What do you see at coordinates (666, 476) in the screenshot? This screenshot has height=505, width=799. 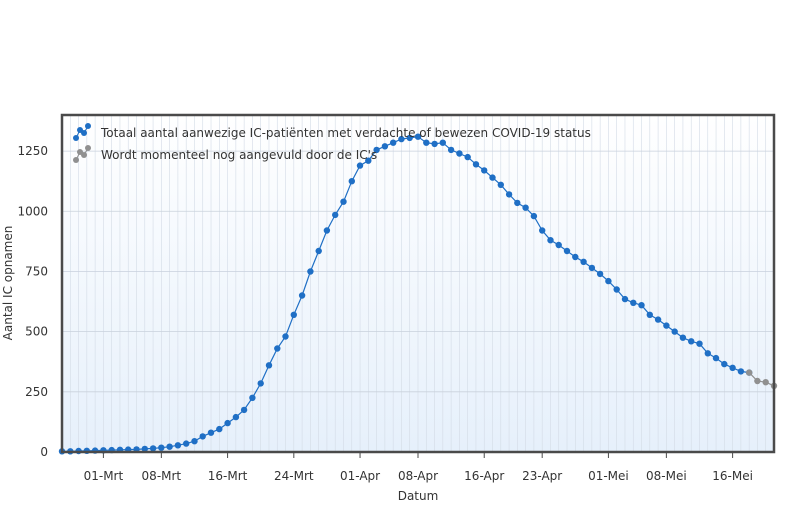 I see `x-tick-label: 08-Mei` at bounding box center [666, 476].